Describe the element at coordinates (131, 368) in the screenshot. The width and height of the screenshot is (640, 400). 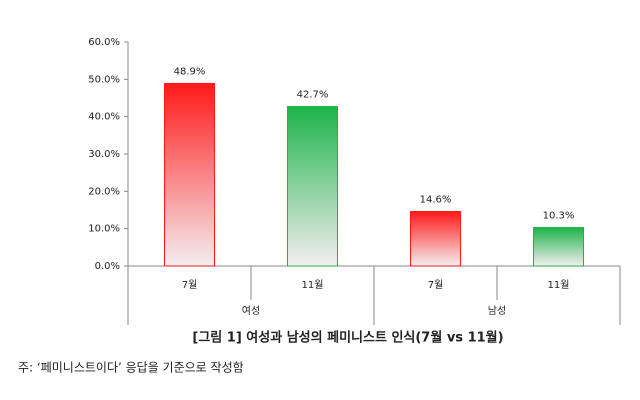
I see `note: 주: ‘페미니스트이다’ 응답을 기준으로 작성함` at that location.